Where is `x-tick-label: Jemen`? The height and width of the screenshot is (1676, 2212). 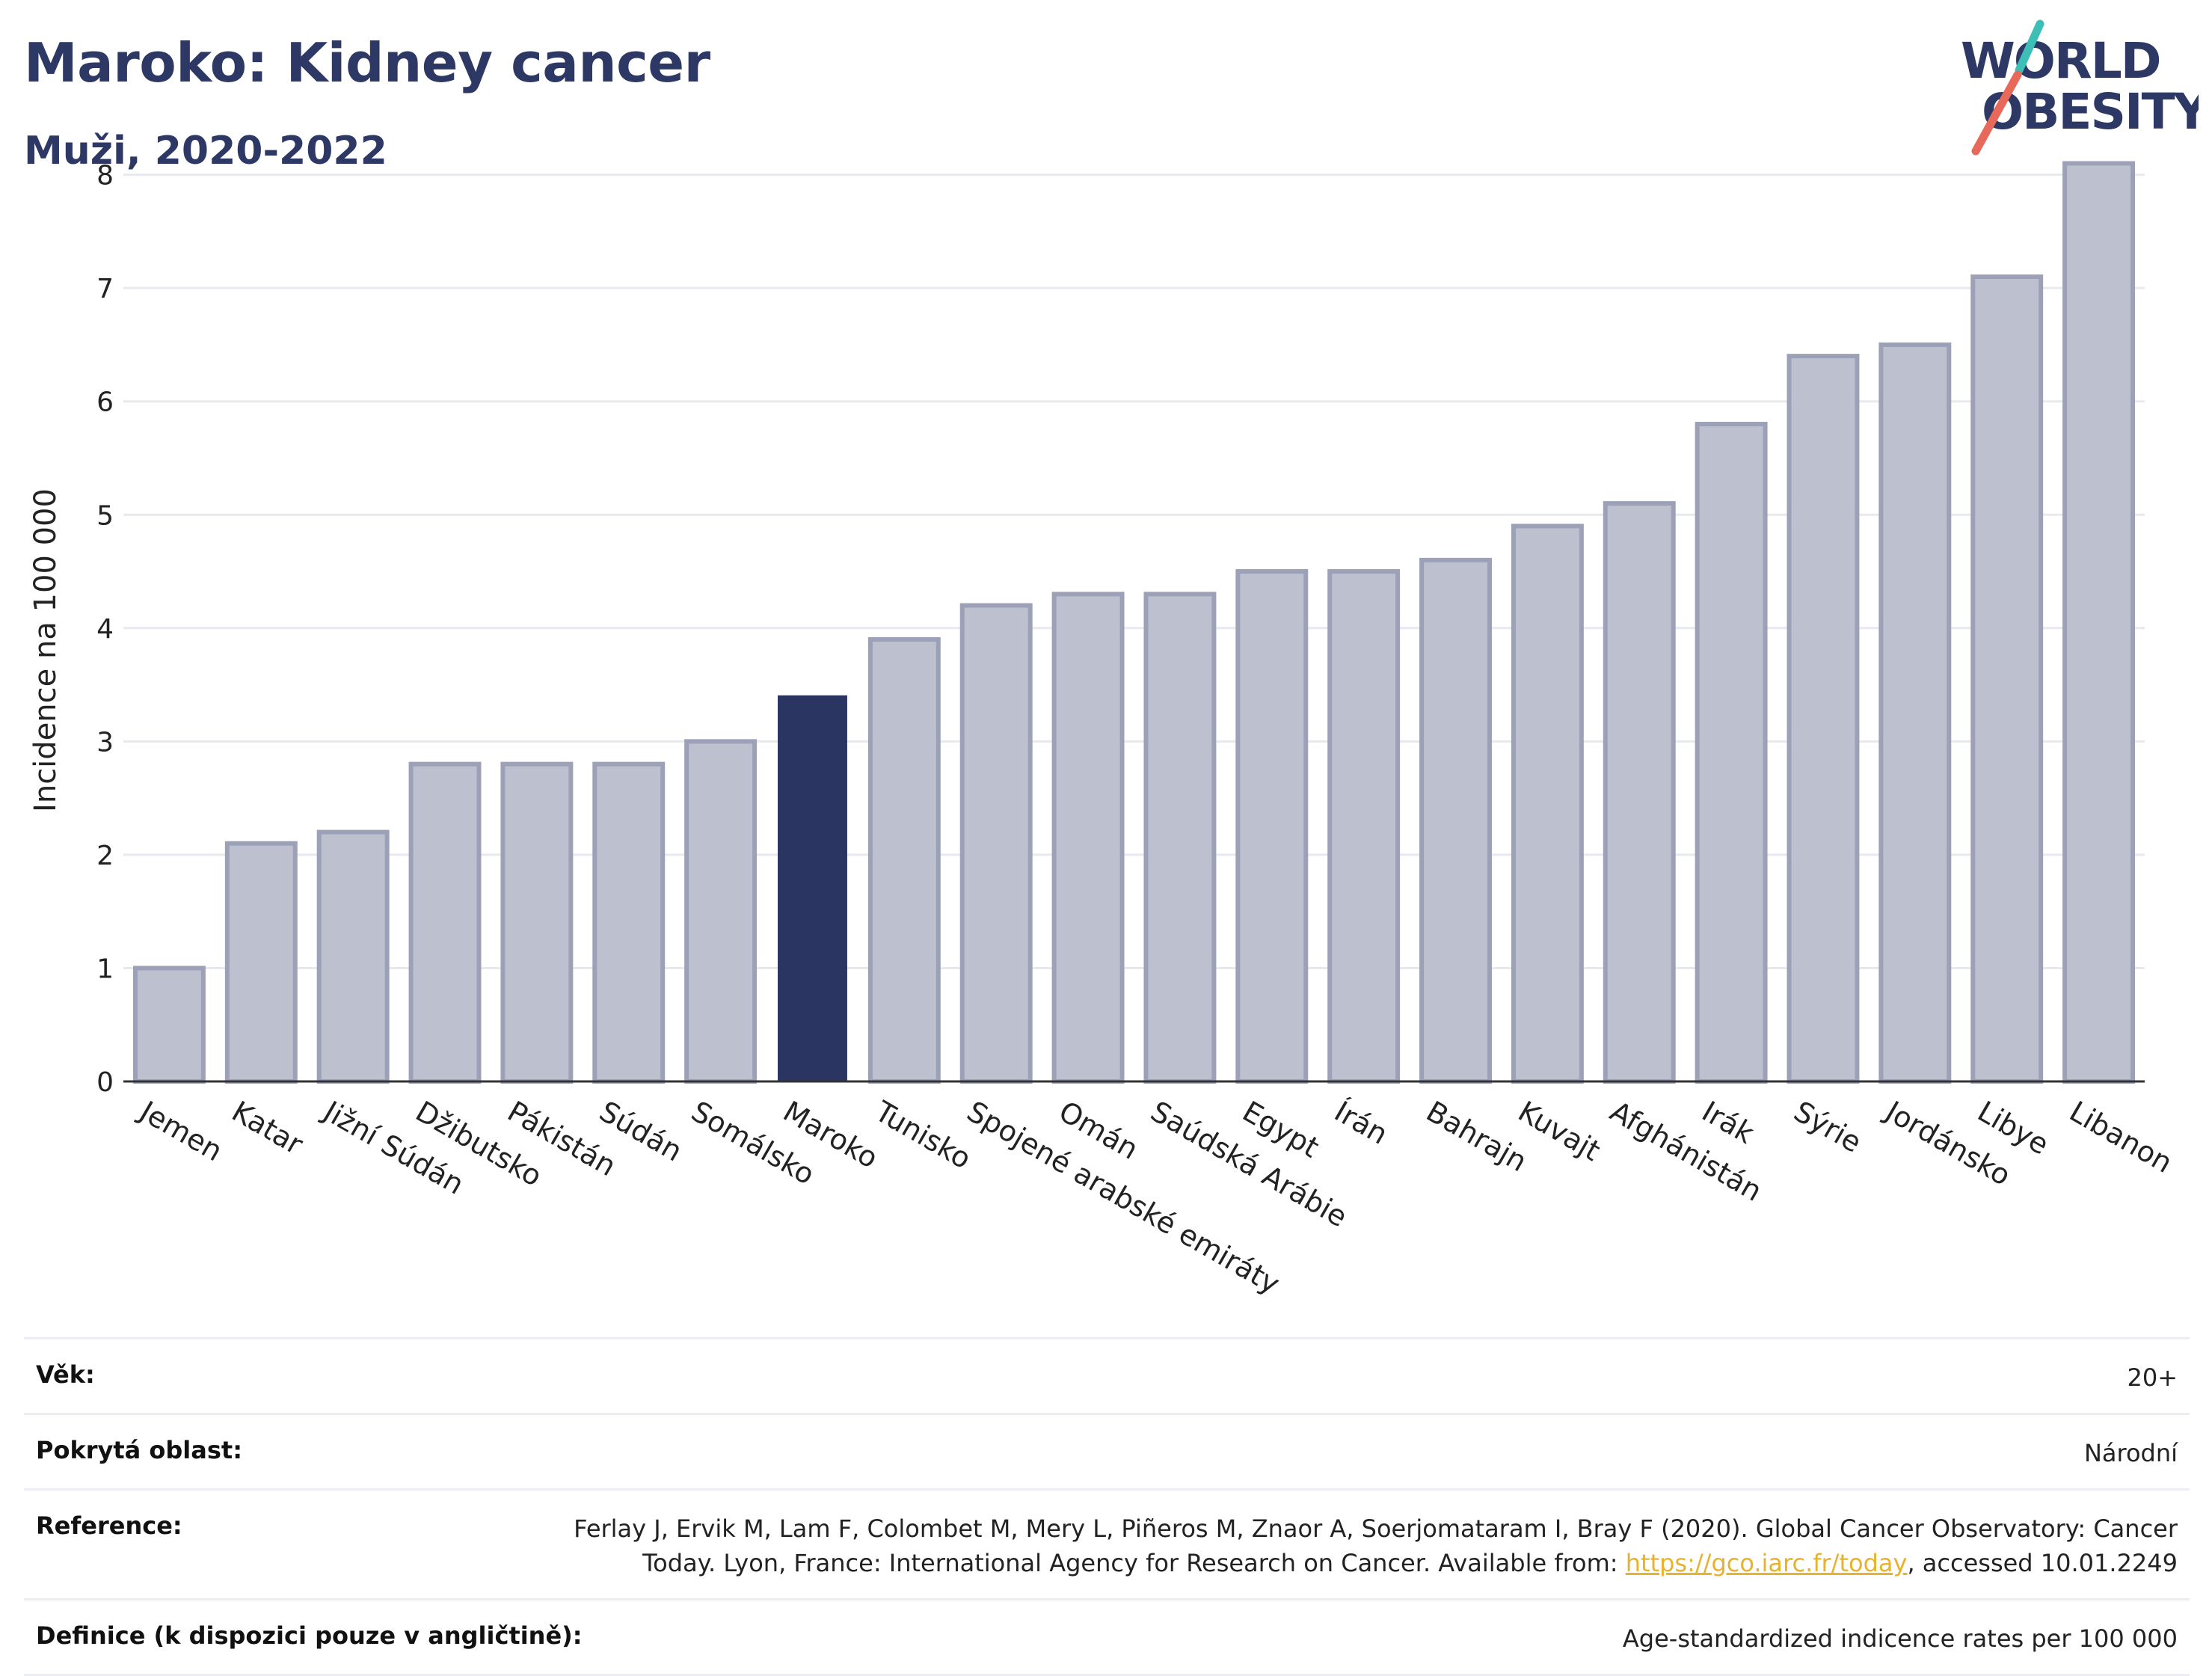 x-tick-label: Jemen is located at coordinates (180, 1131).